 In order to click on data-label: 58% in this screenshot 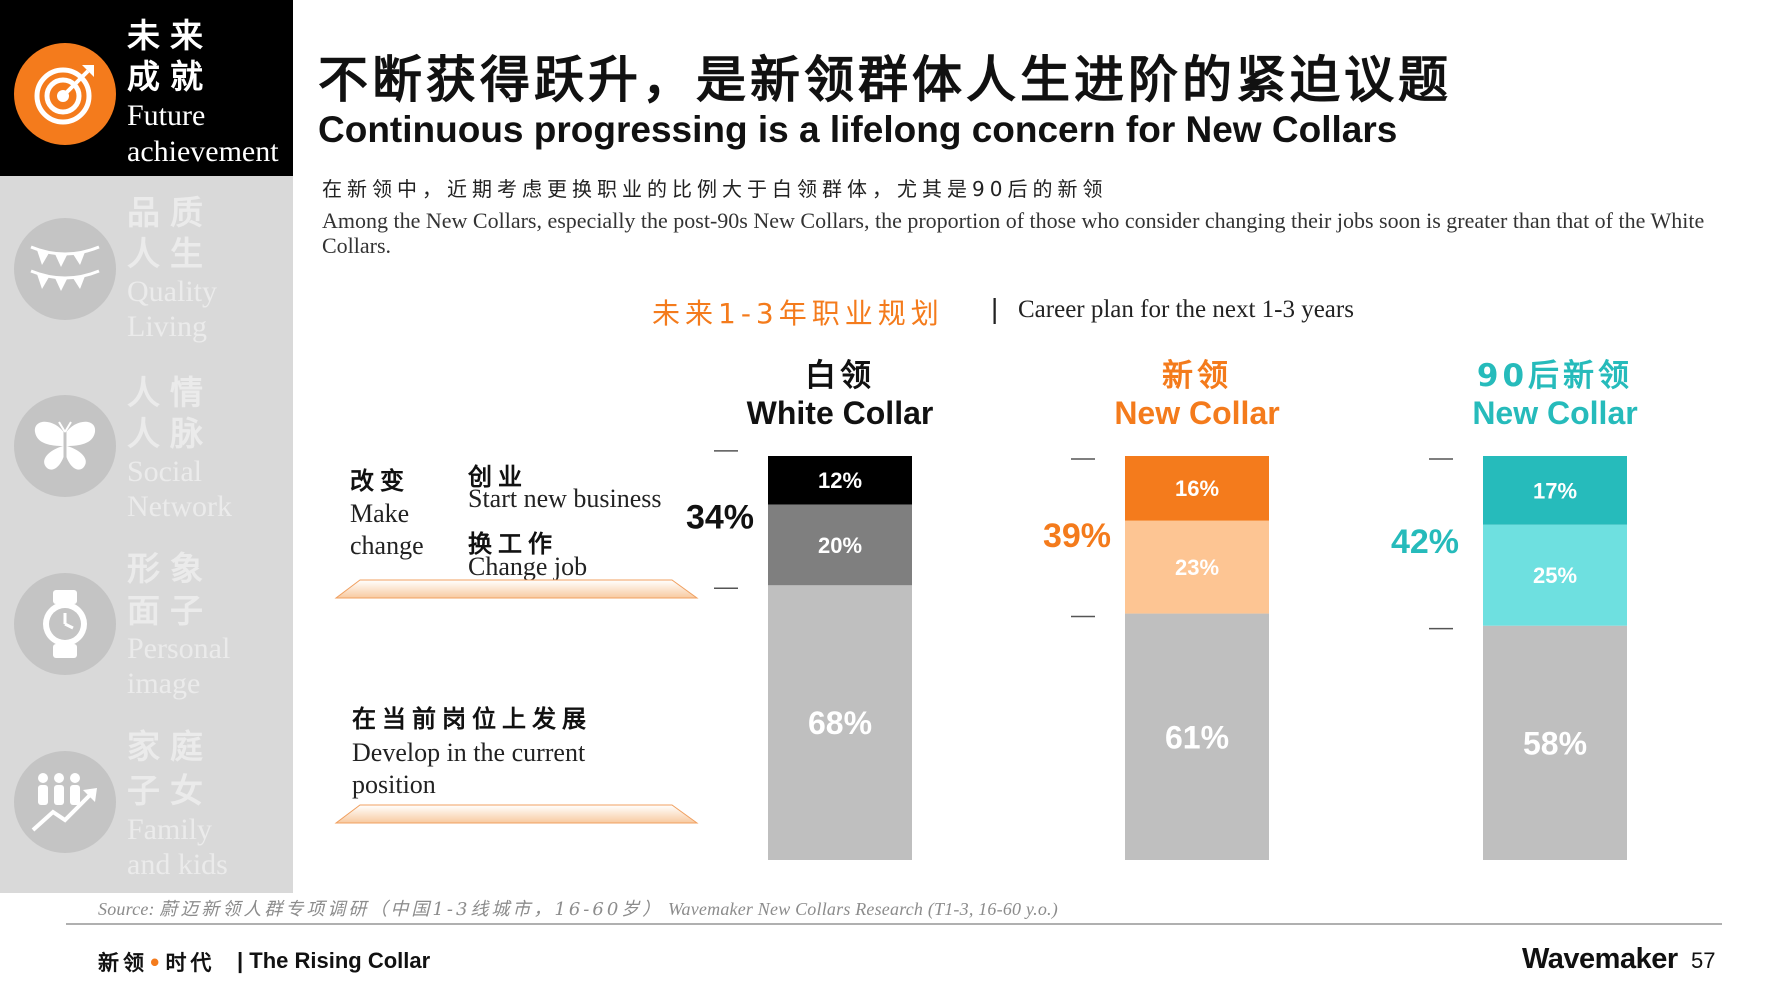, I will do `click(1555, 743)`.